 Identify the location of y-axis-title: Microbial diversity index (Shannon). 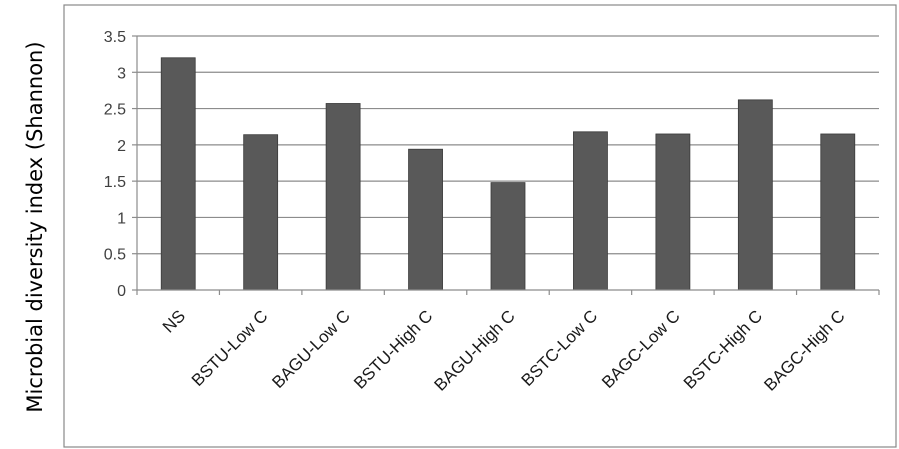
(35, 226).